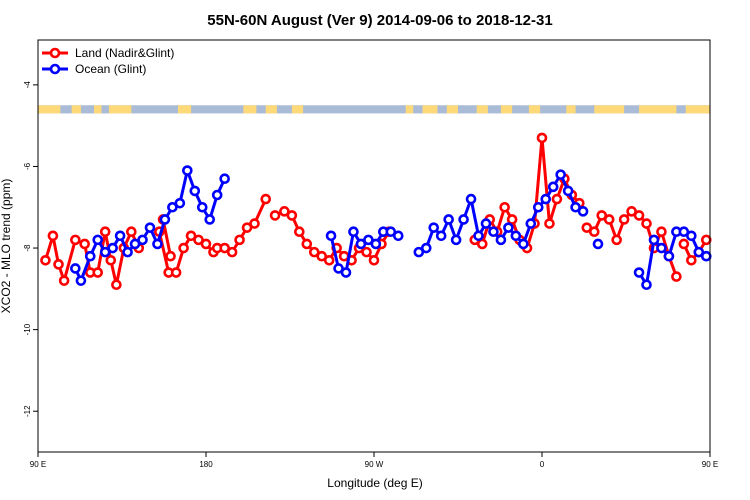 Image resolution: width=750 pixels, height=500 pixels. Describe the element at coordinates (110, 69) in the screenshot. I see `legend-label: Ocean (Glint)` at that location.